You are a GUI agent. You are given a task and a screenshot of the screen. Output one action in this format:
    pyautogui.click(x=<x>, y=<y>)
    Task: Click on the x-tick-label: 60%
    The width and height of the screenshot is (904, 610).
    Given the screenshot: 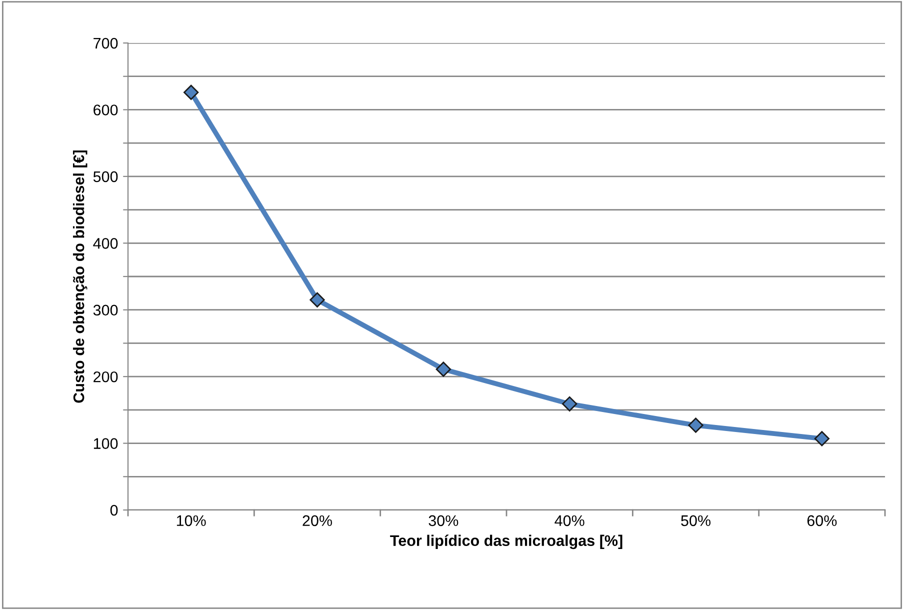 What is the action you would take?
    pyautogui.click(x=822, y=520)
    